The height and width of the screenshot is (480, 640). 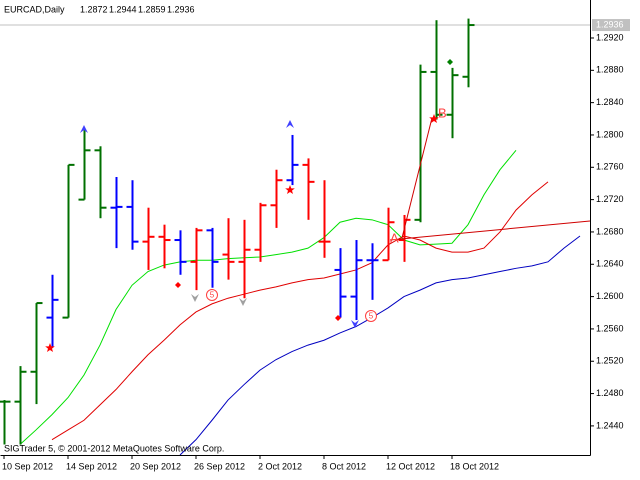 What do you see at coordinates (344, 466) in the screenshot?
I see `x-tick-label: 8 Oct 2012` at bounding box center [344, 466].